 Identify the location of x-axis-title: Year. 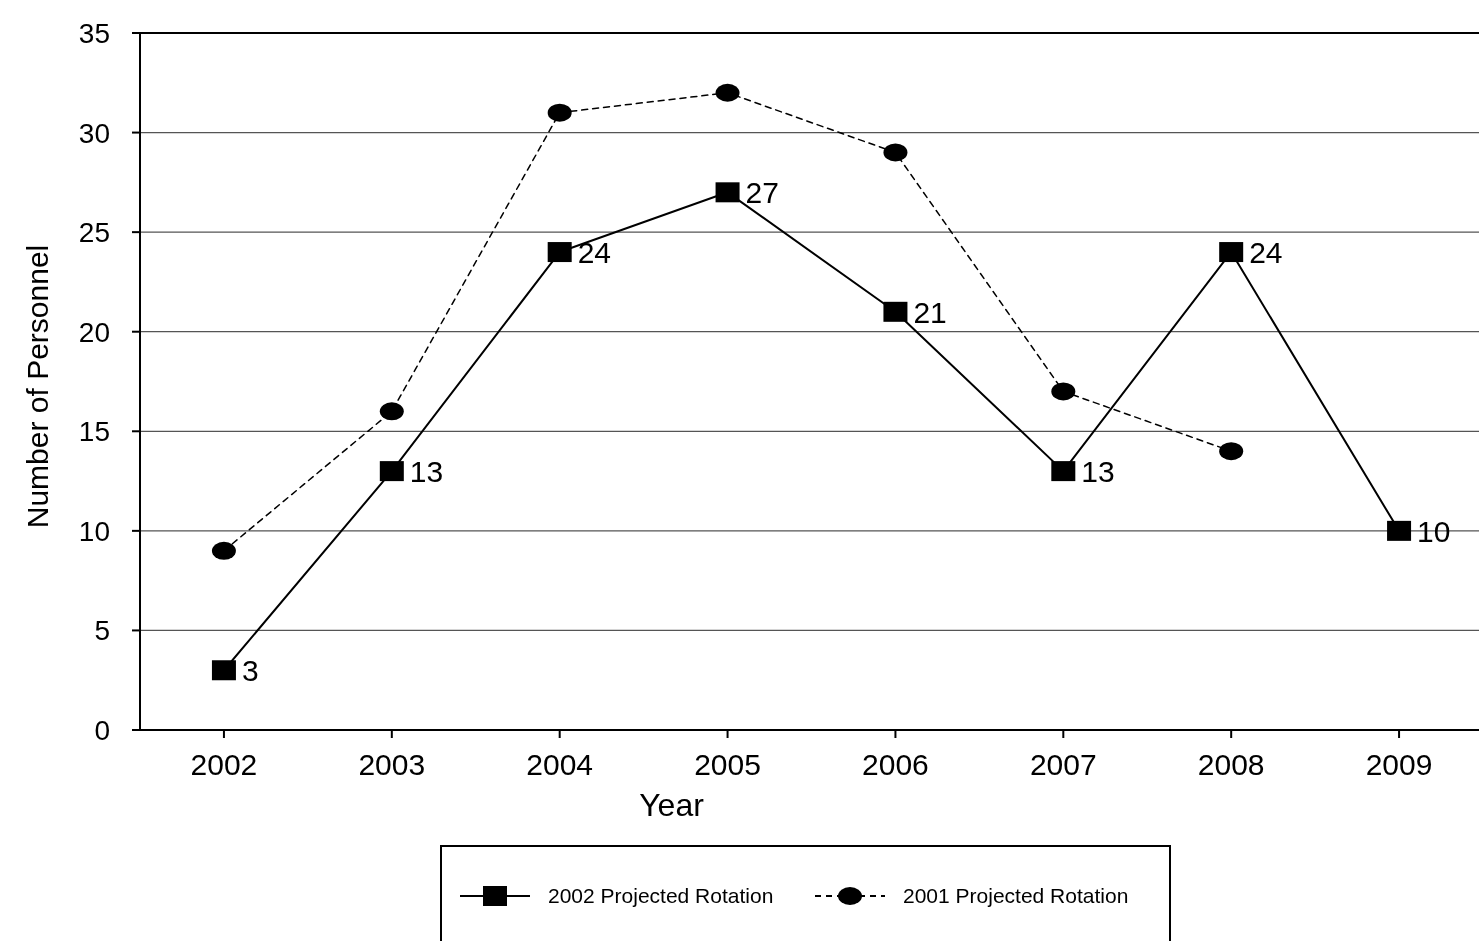
(672, 805).